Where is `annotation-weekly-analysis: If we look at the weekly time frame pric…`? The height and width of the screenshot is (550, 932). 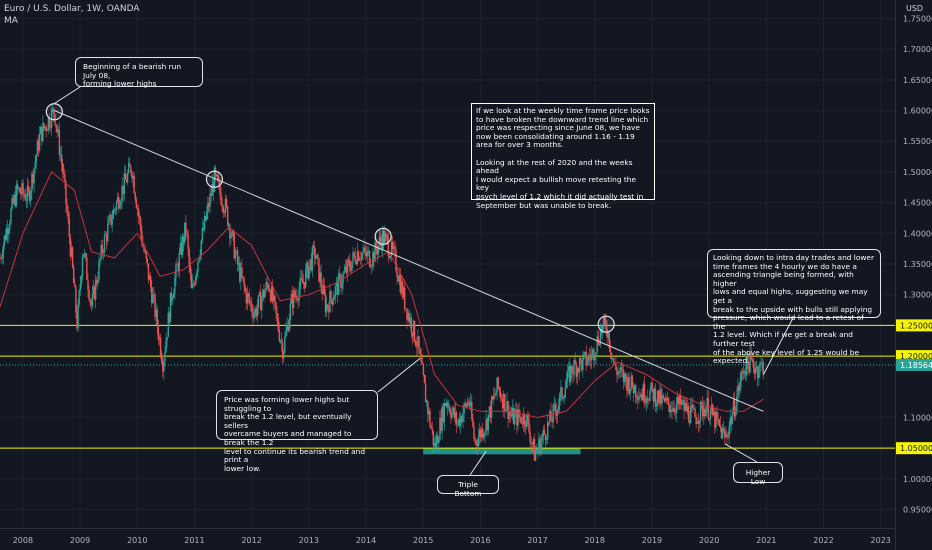 annotation-weekly-analysis: If we look at the weekly time frame pric… is located at coordinates (563, 156).